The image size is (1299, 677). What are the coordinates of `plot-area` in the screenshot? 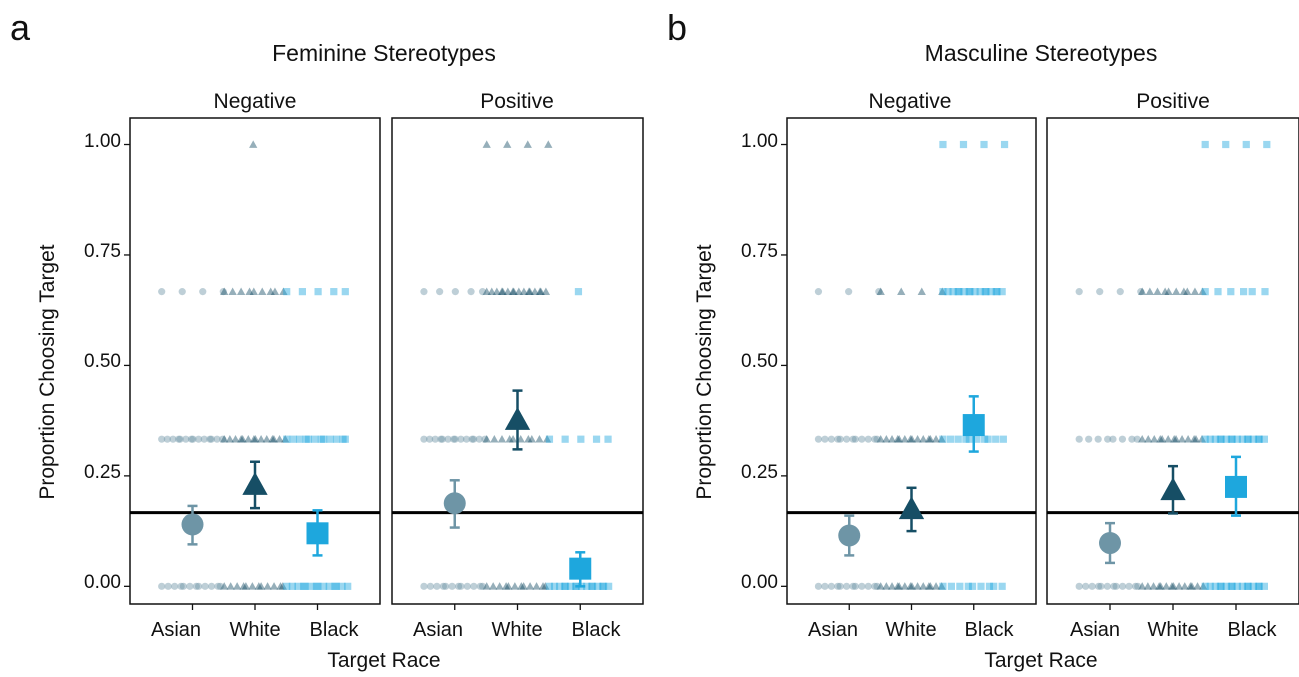 It's located at (517, 363).